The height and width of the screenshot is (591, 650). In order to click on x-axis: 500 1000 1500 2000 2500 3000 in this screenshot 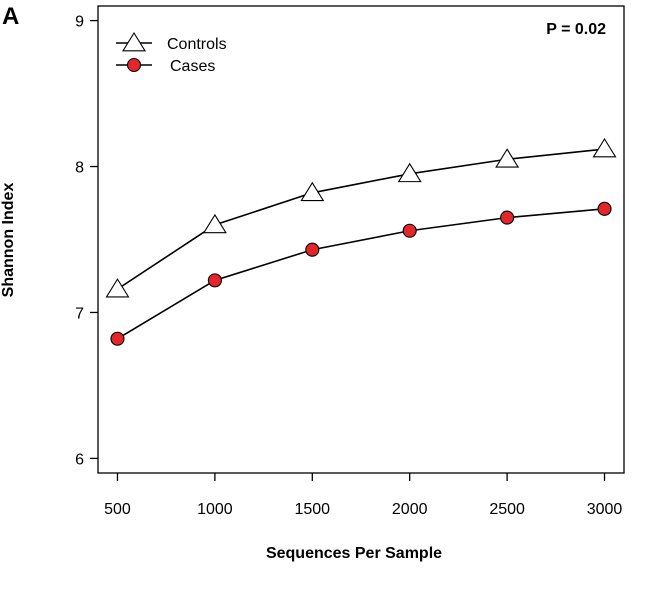, I will do `click(363, 495)`.